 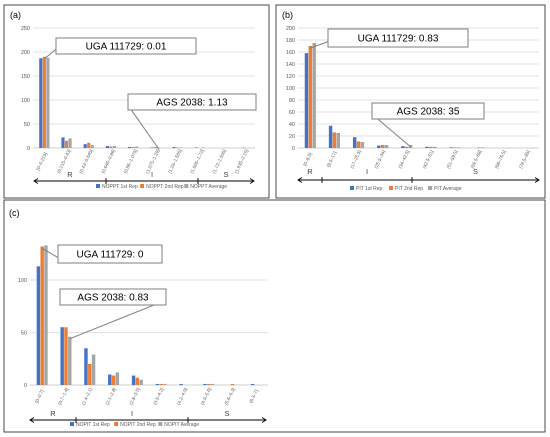 What do you see at coordinates (110, 255) in the screenshot?
I see `callout-text: UGA 111729: 0` at bounding box center [110, 255].